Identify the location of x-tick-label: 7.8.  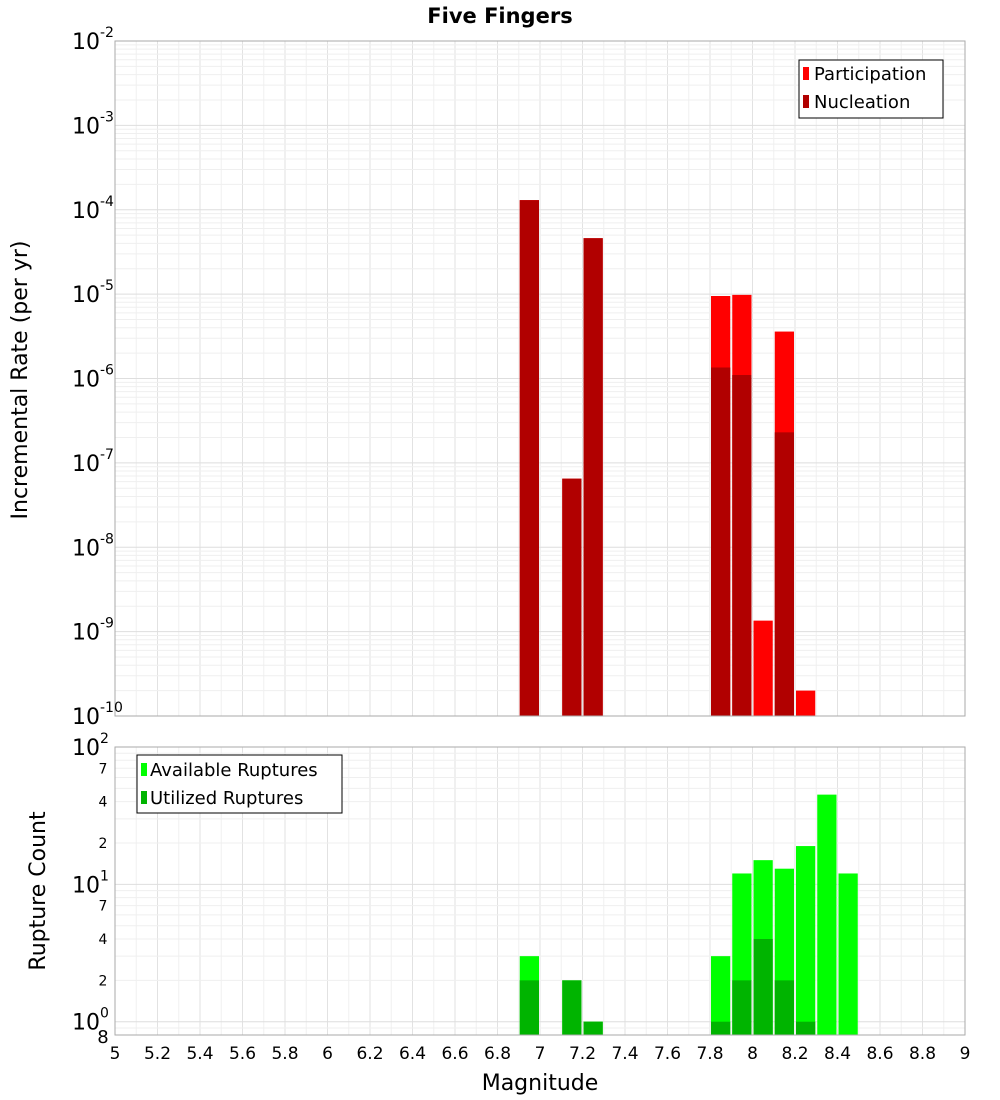
(709, 1054).